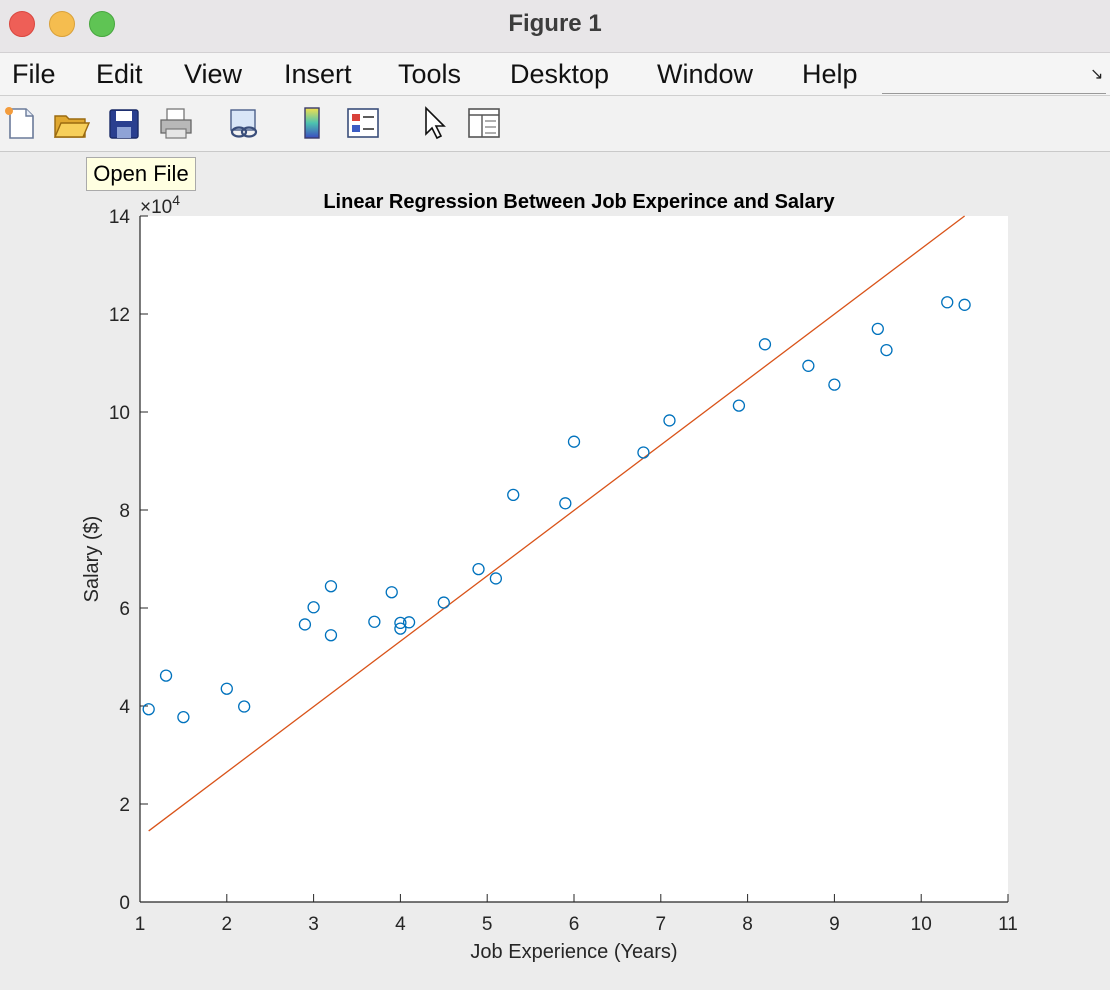 The width and height of the screenshot is (1110, 990). What do you see at coordinates (22, 24) in the screenshot?
I see `close-window-button` at bounding box center [22, 24].